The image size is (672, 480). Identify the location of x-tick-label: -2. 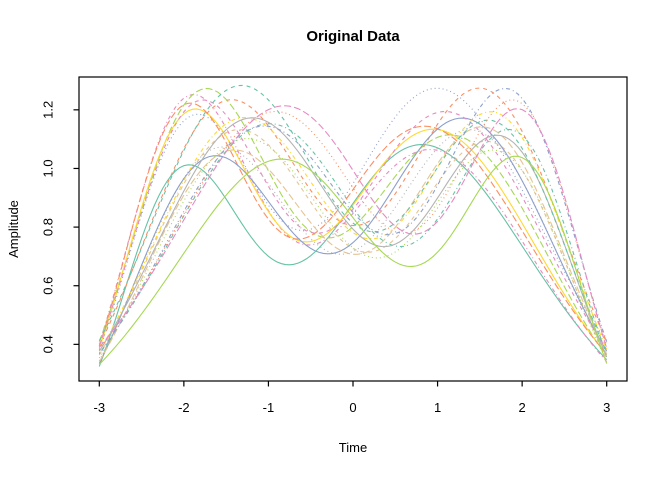
(184, 407).